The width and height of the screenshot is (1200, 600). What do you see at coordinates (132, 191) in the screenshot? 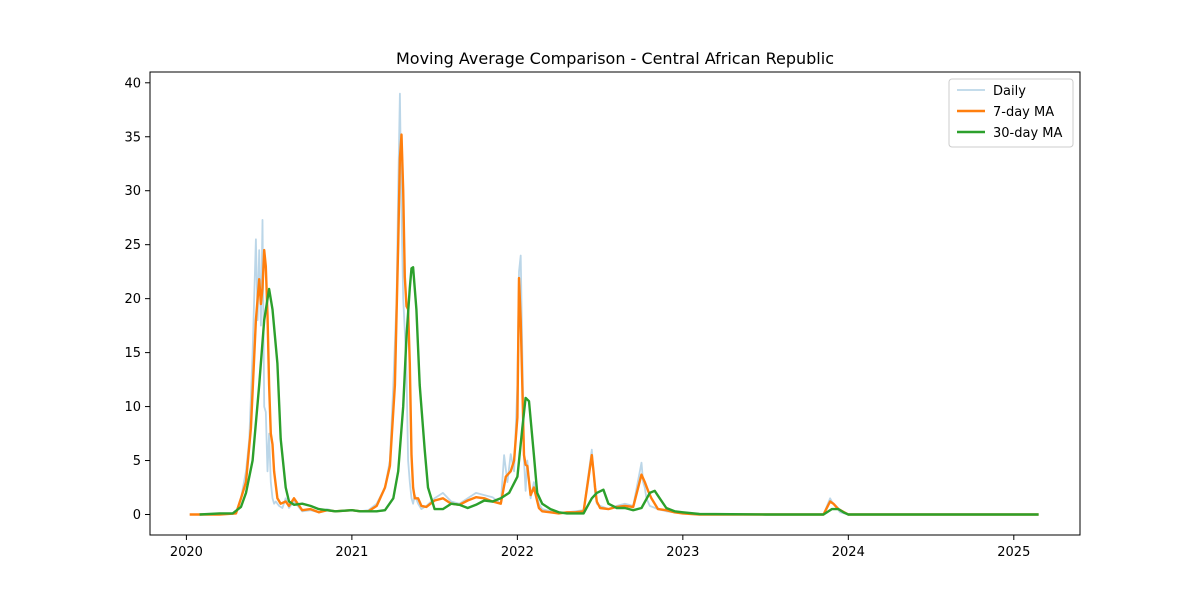
I see `y-tick-label: 30` at bounding box center [132, 191].